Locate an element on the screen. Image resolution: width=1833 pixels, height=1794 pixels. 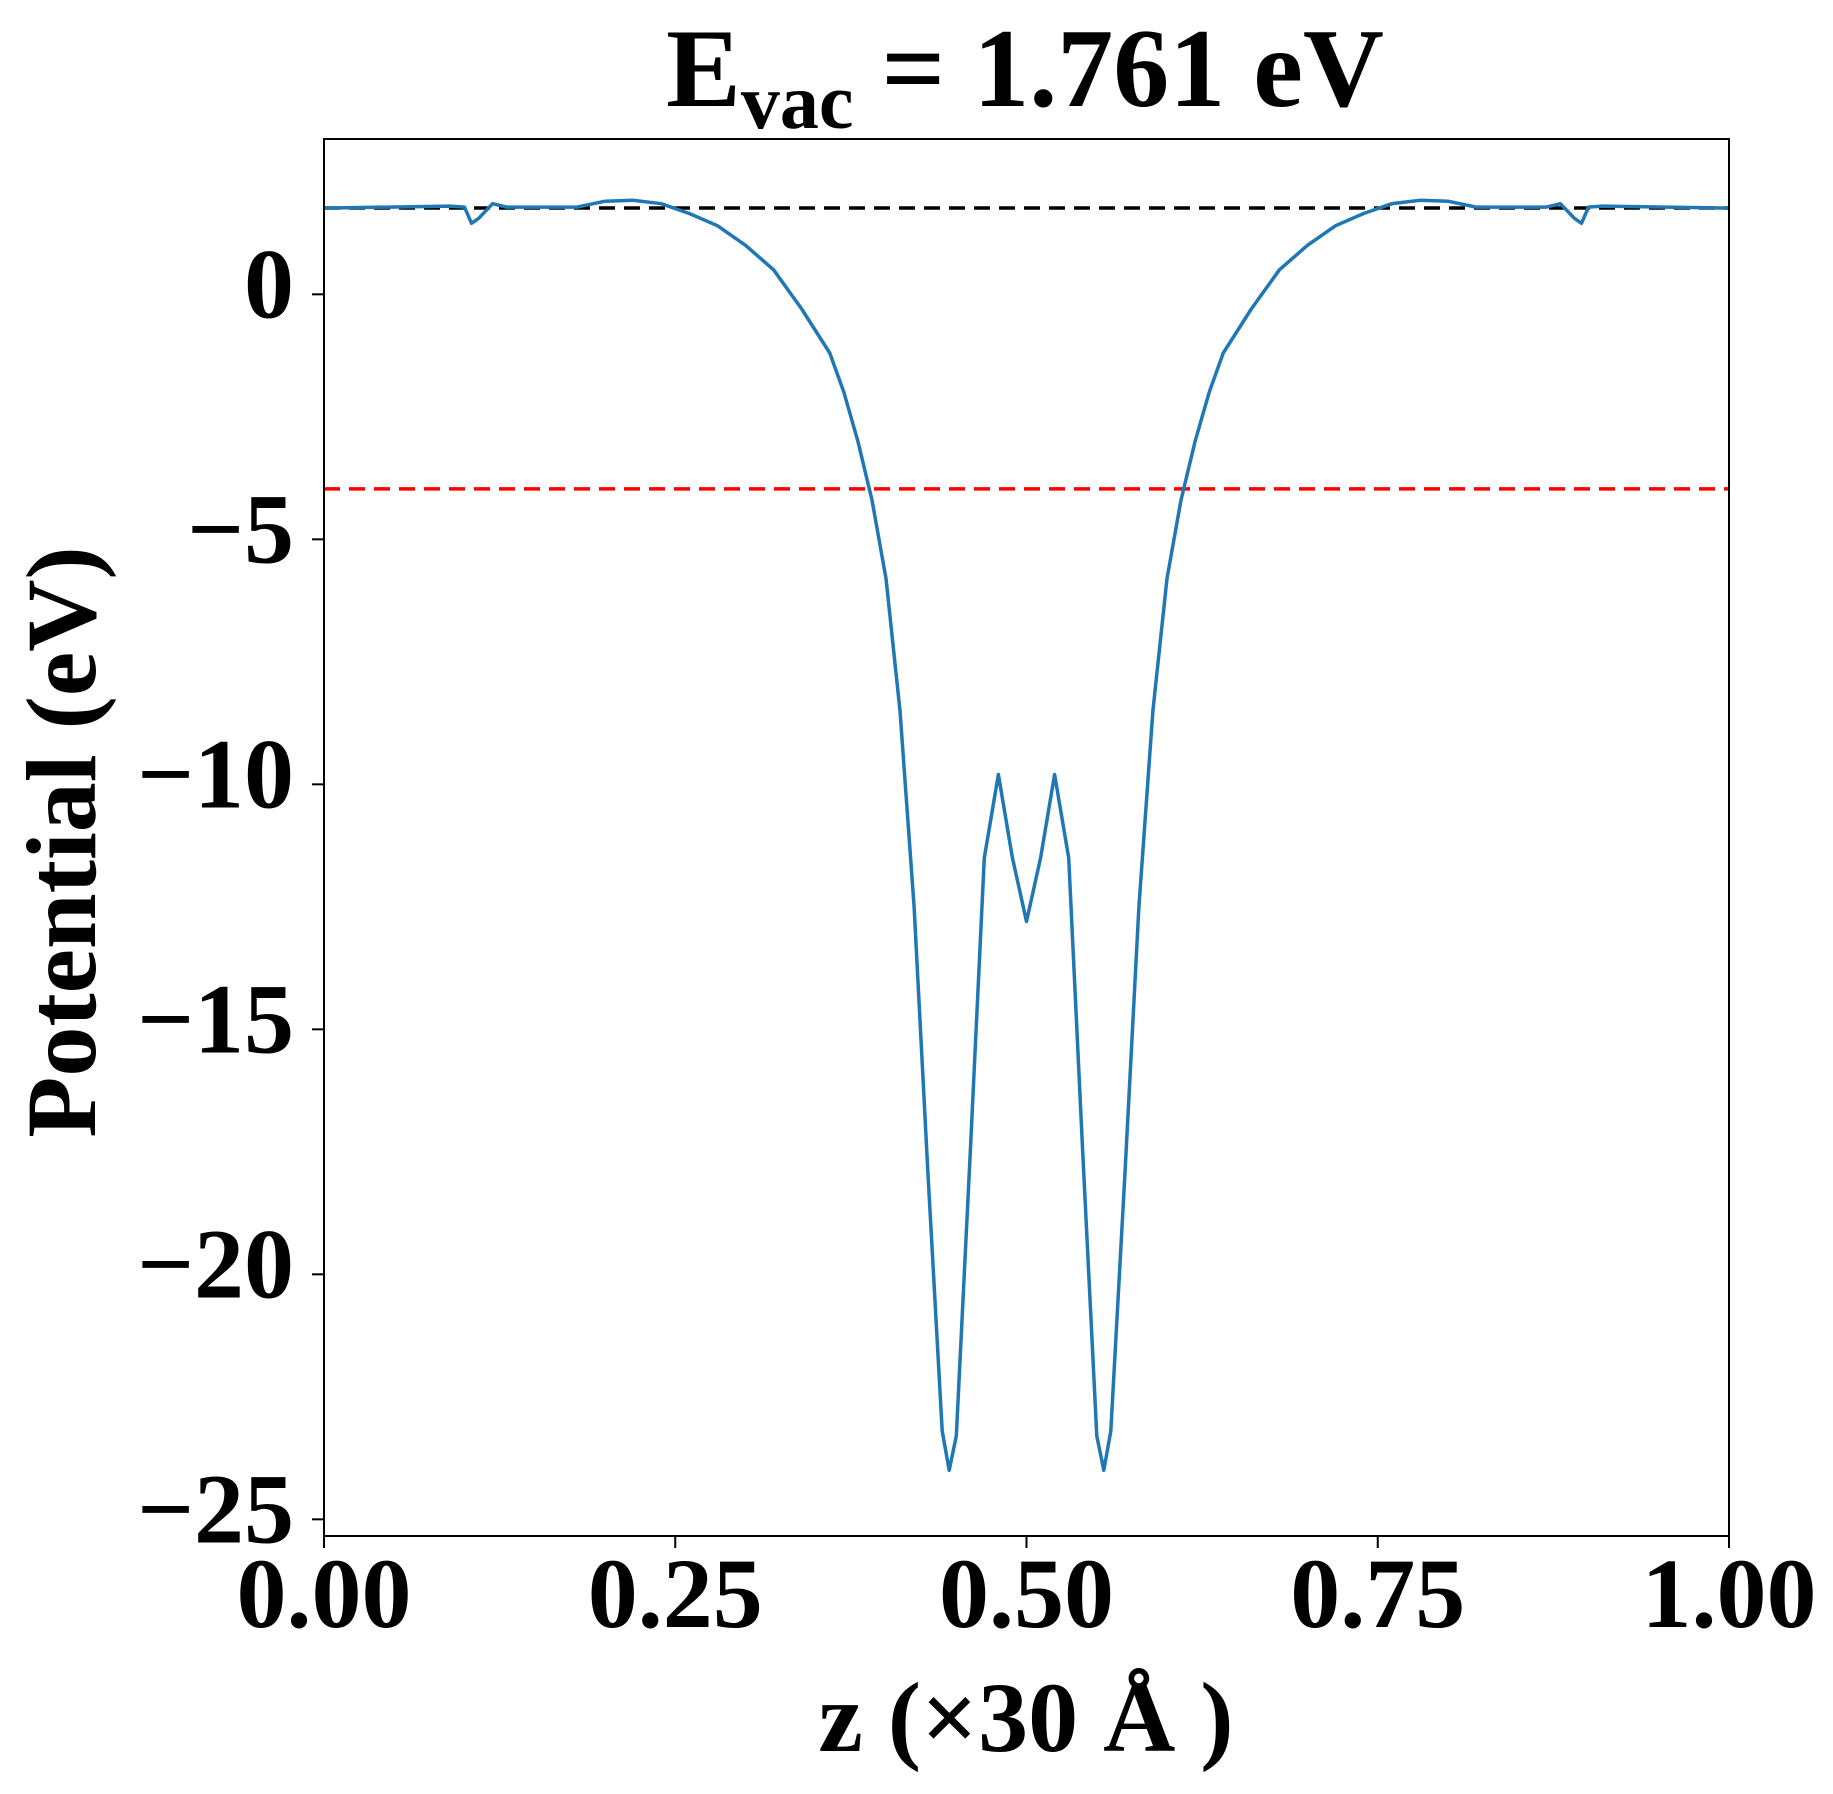
x-tick-label: 0.75 is located at coordinates (1377, 1593).